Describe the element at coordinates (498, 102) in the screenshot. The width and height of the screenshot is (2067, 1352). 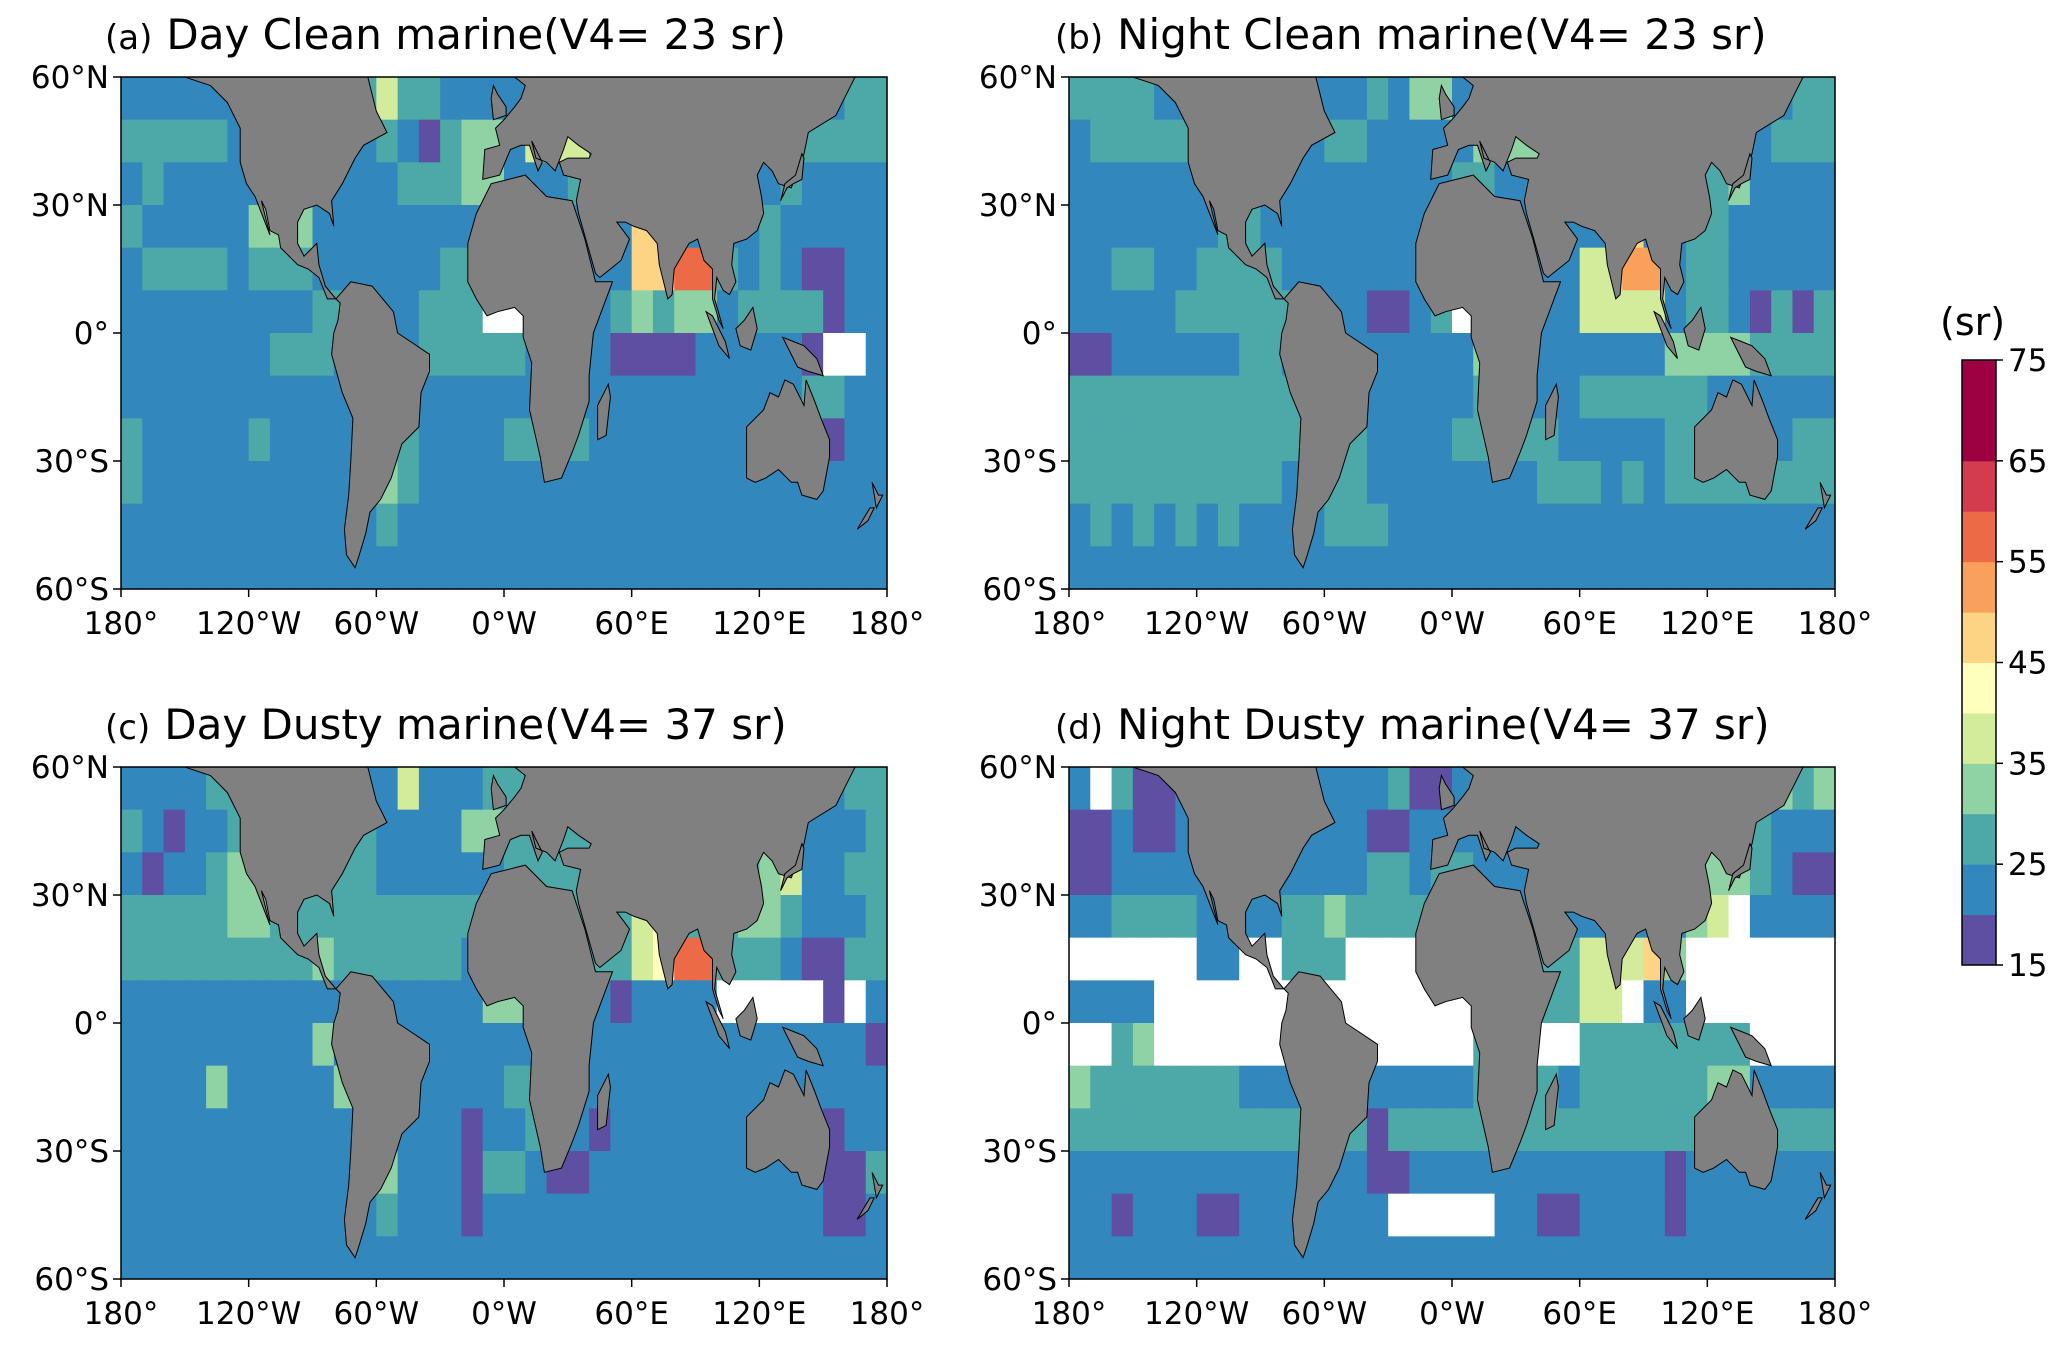
I see `land-uk` at that location.